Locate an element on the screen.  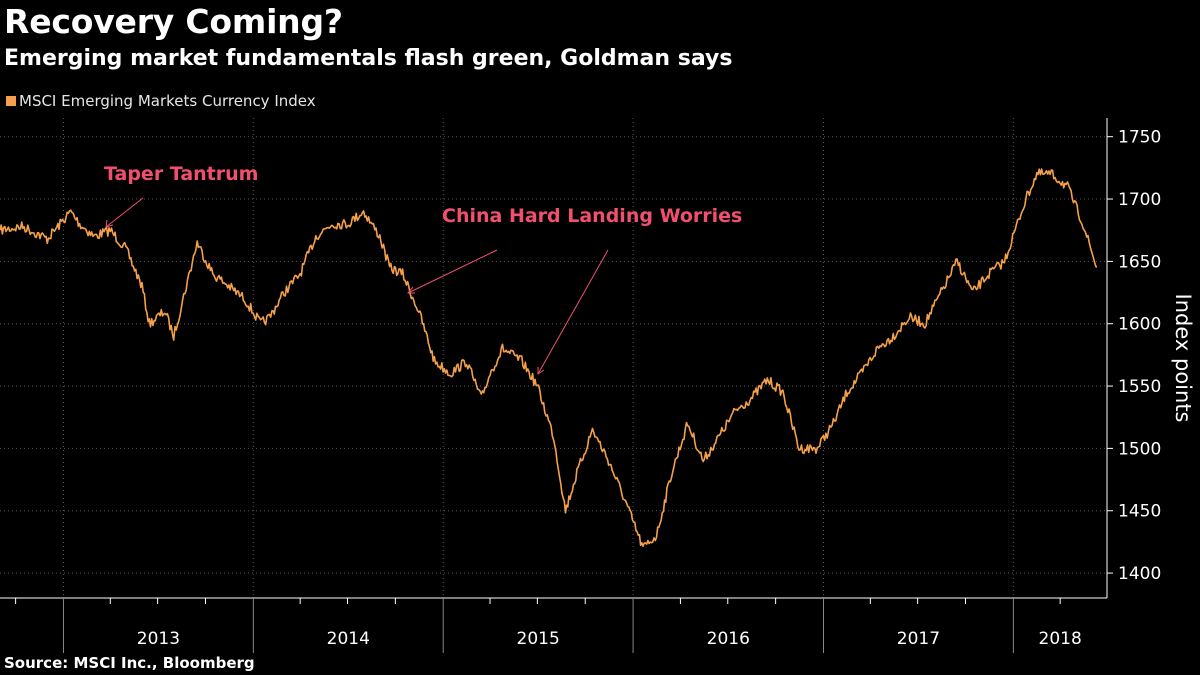
annotation-china-hard-landing: China Hard Landing Worries is located at coordinates (592, 216).